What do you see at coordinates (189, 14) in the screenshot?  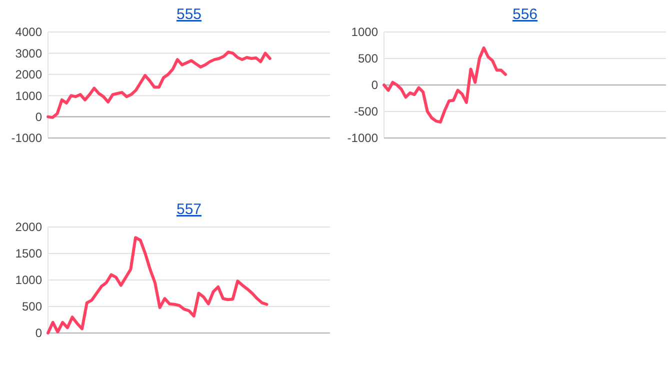 I see `chart-title: 555` at bounding box center [189, 14].